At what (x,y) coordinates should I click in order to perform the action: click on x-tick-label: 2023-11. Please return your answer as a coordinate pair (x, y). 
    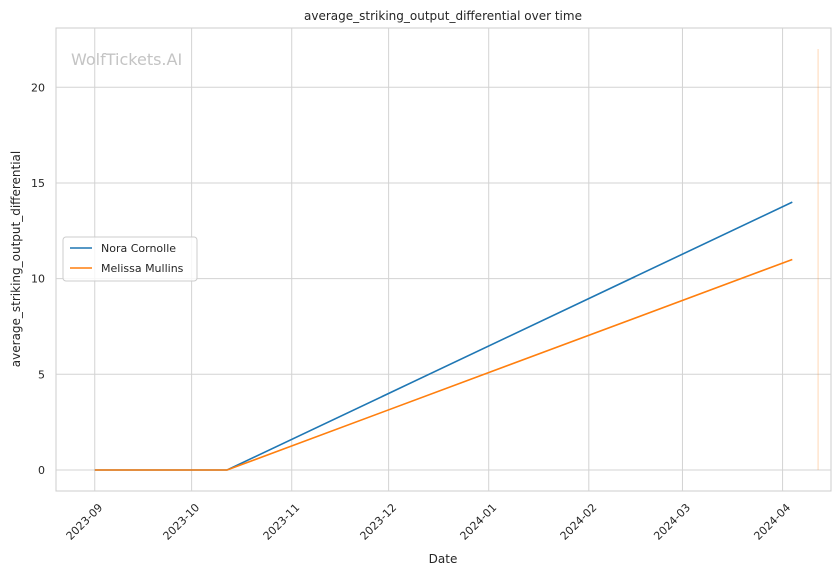
    Looking at the image, I should click on (282, 522).